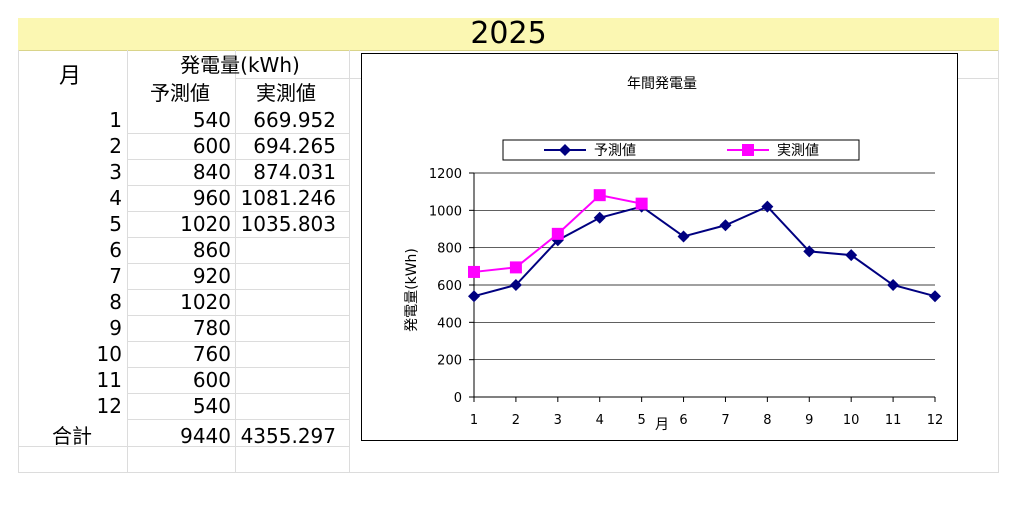 This screenshot has height=509, width=1024. What do you see at coordinates (240, 65) in the screenshot?
I see `header-generation: 発電量(kWh)` at bounding box center [240, 65].